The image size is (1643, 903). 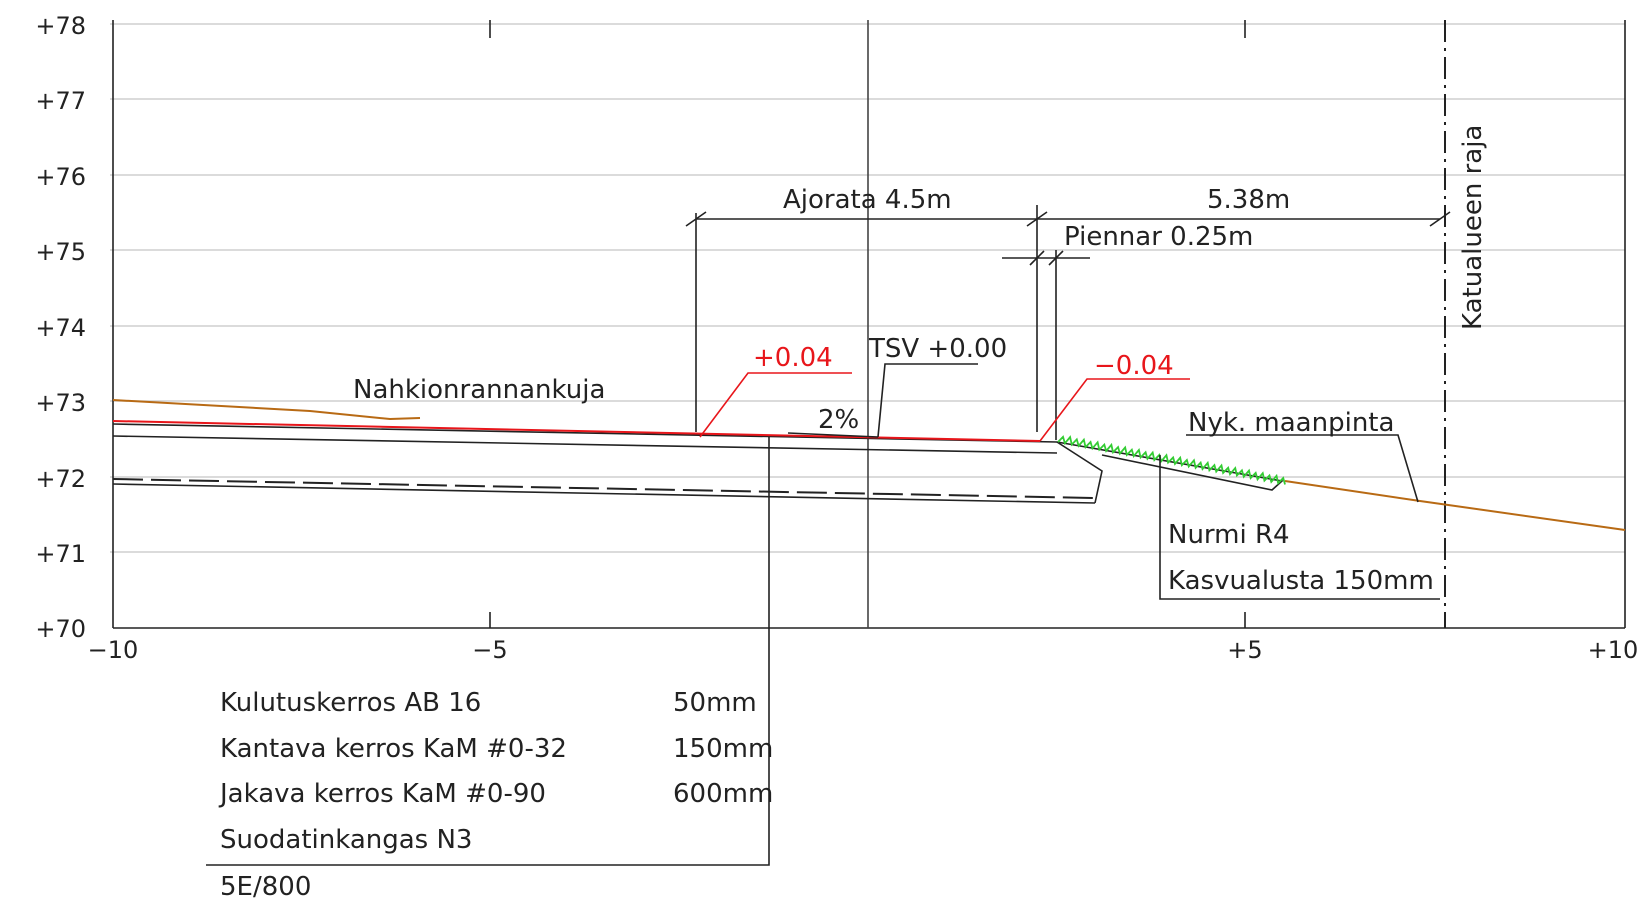 I want to click on y-axis-labels: +78 +77 +76 +75 +74 +73 +72 +71 +70, so click(x=60, y=327).